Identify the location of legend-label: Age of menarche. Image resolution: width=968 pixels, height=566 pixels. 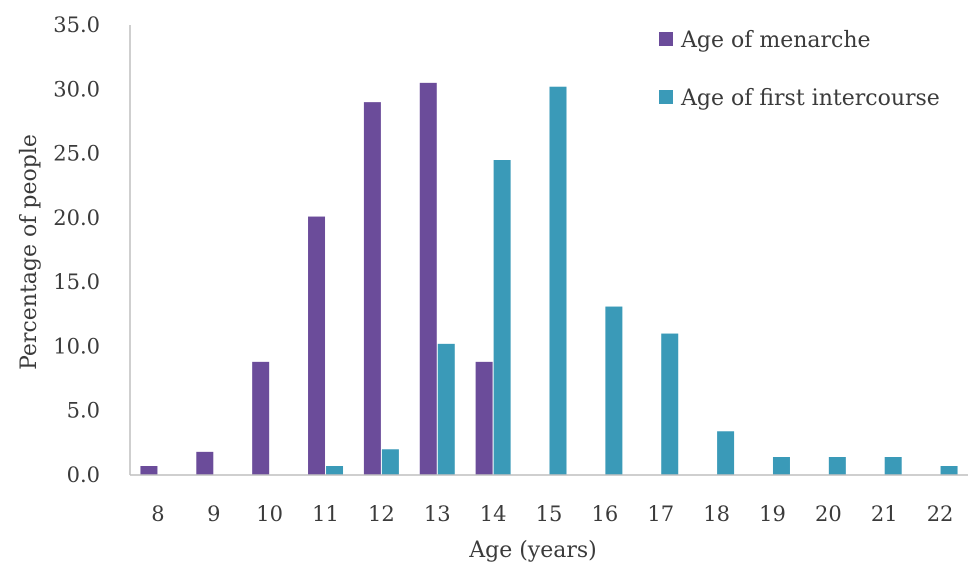
(775, 40).